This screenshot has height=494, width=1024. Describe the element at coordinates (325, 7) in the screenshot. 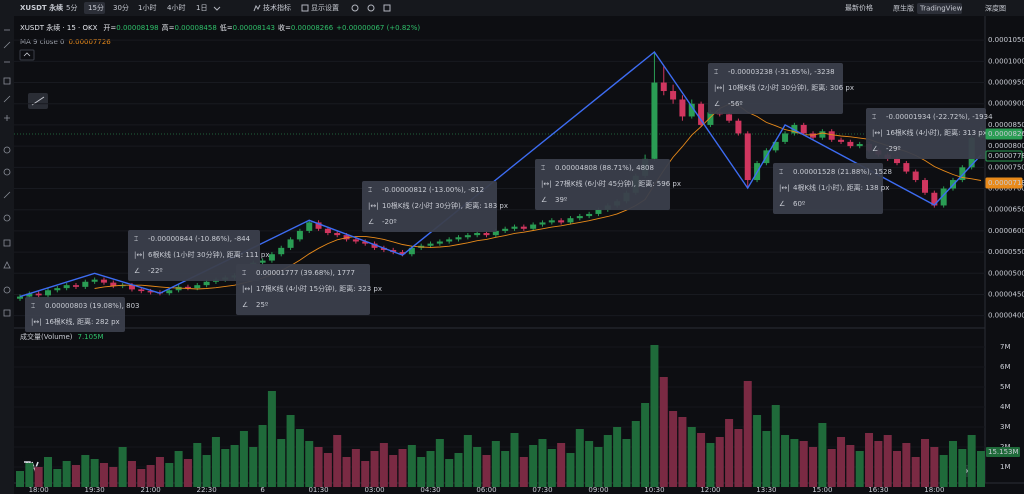

I see `display-settings: 显示设置` at that location.